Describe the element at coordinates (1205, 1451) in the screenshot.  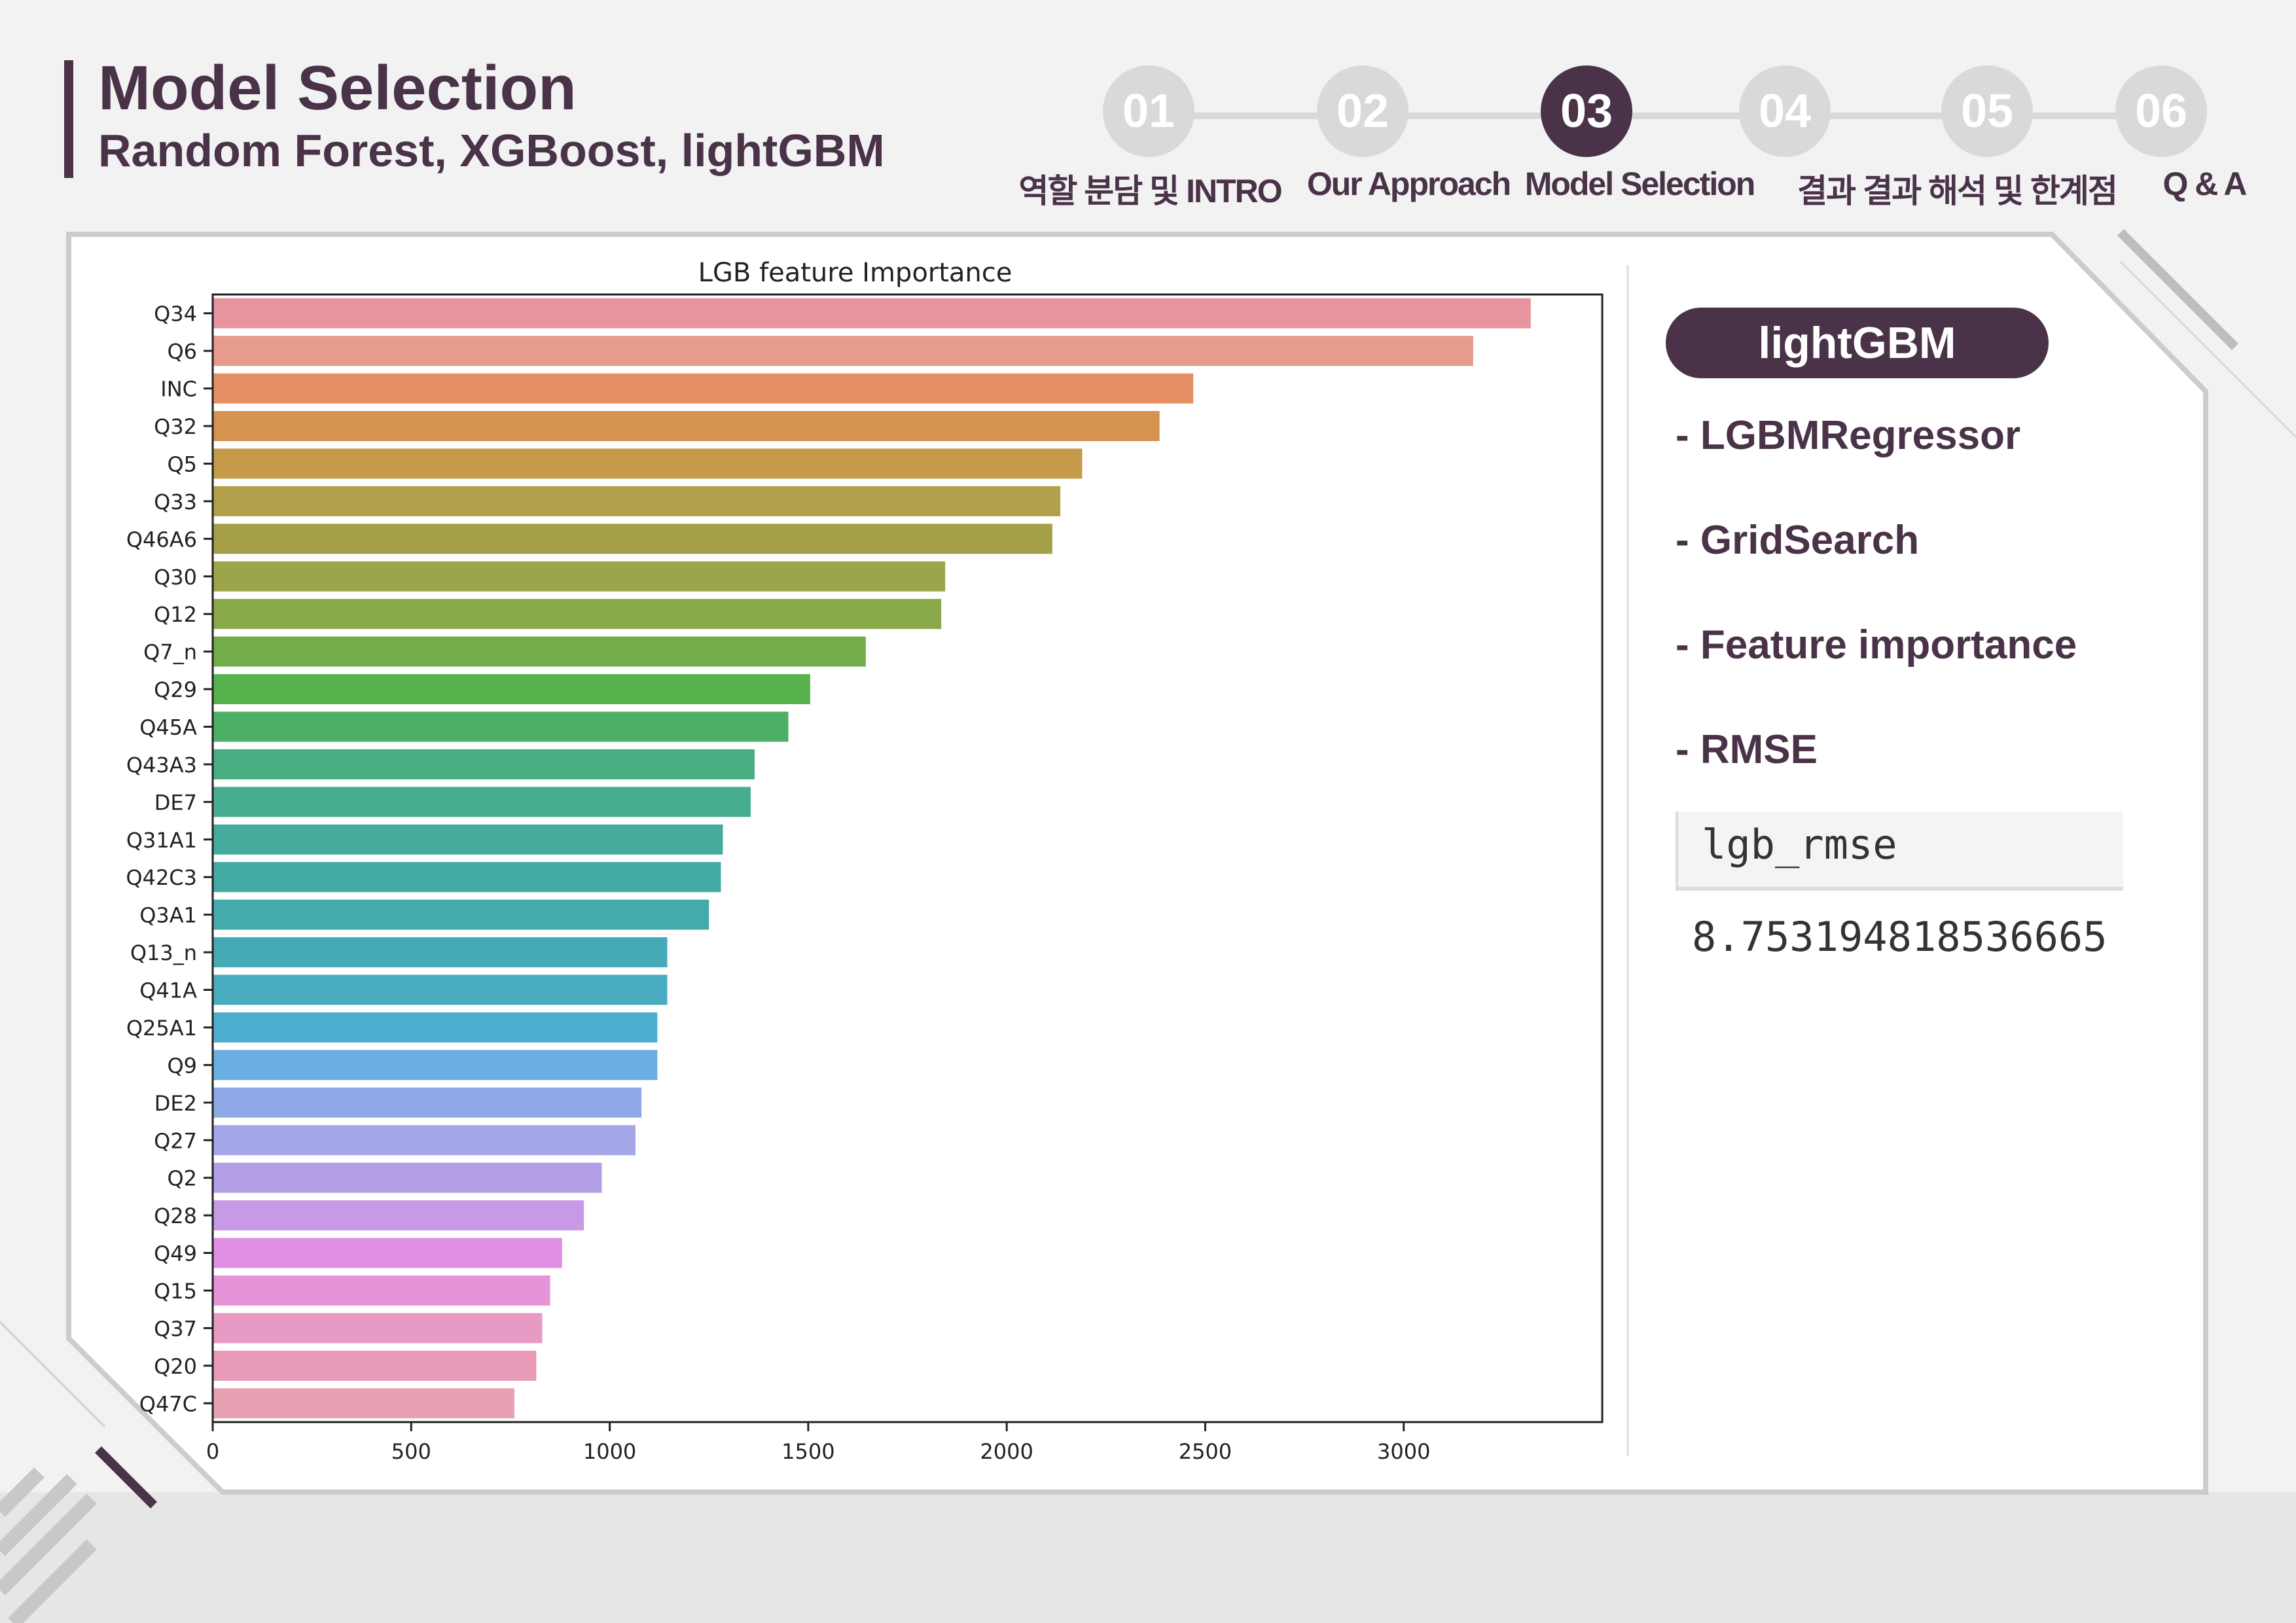
I see `x-tick-label: 2500` at that location.